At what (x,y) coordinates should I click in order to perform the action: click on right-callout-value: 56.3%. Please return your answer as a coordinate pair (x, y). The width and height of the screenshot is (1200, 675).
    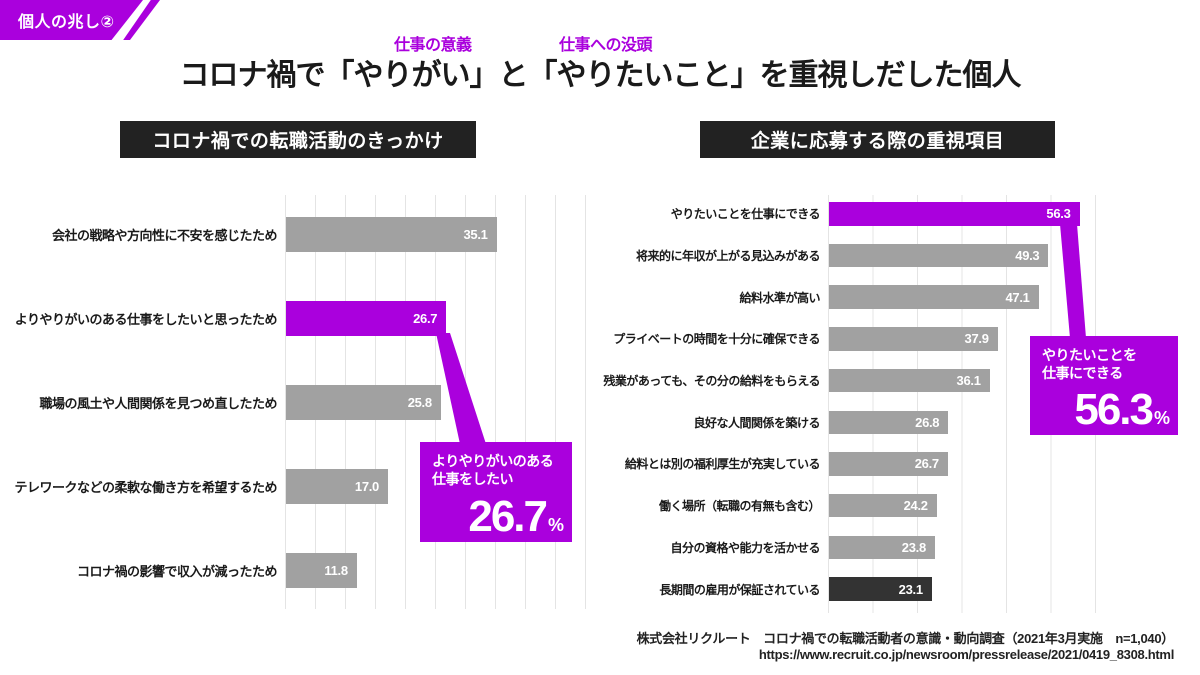
    Looking at the image, I should click on (1122, 410).